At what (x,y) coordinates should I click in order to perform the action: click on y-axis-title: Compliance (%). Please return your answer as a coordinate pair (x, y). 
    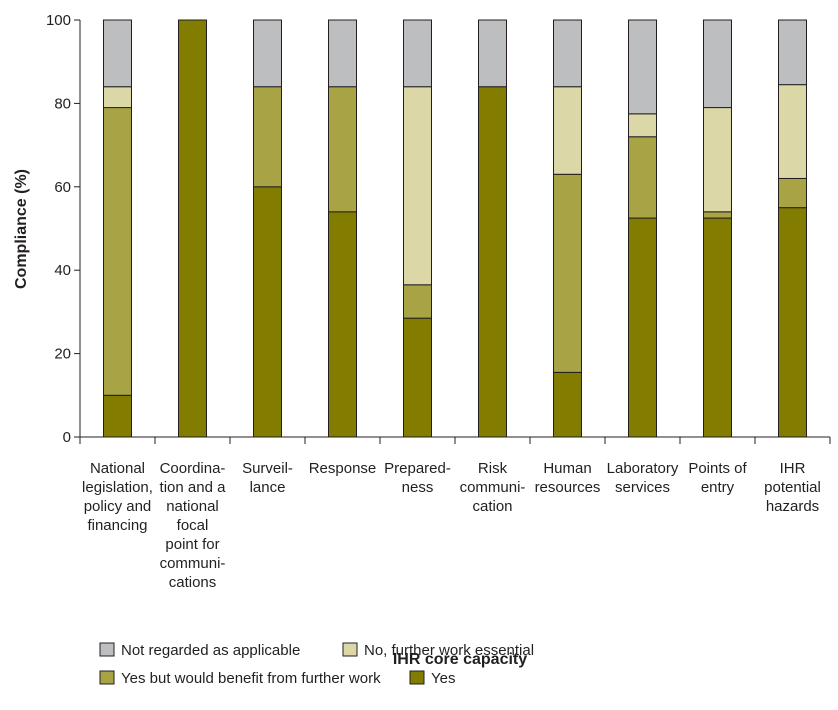
    Looking at the image, I should click on (21, 229).